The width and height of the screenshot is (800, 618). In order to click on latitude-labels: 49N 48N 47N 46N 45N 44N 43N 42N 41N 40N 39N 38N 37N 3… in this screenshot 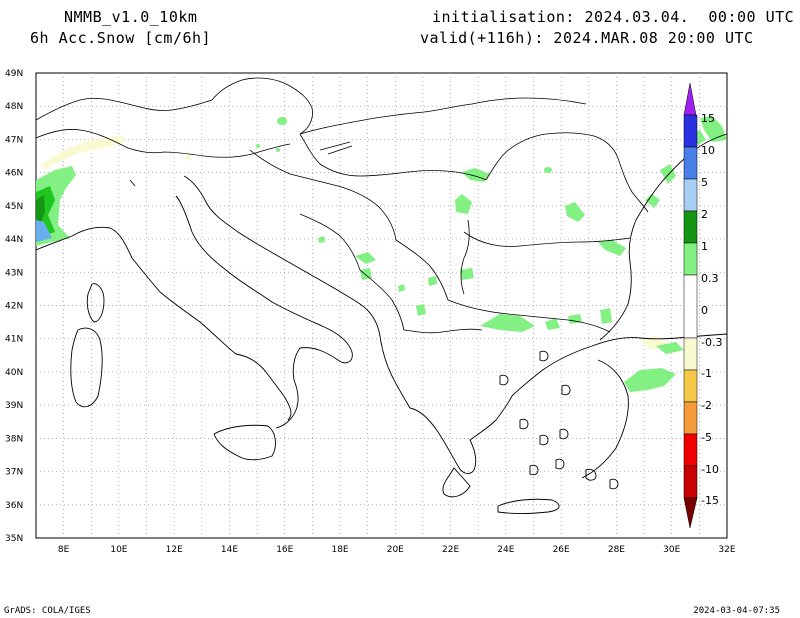, I will do `click(14, 306)`.